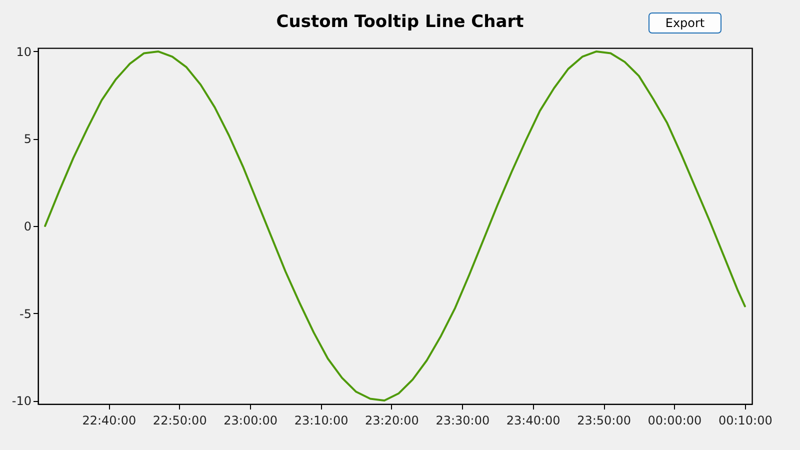 The image size is (800, 450). I want to click on y-tick-label: 10, so click(24, 51).